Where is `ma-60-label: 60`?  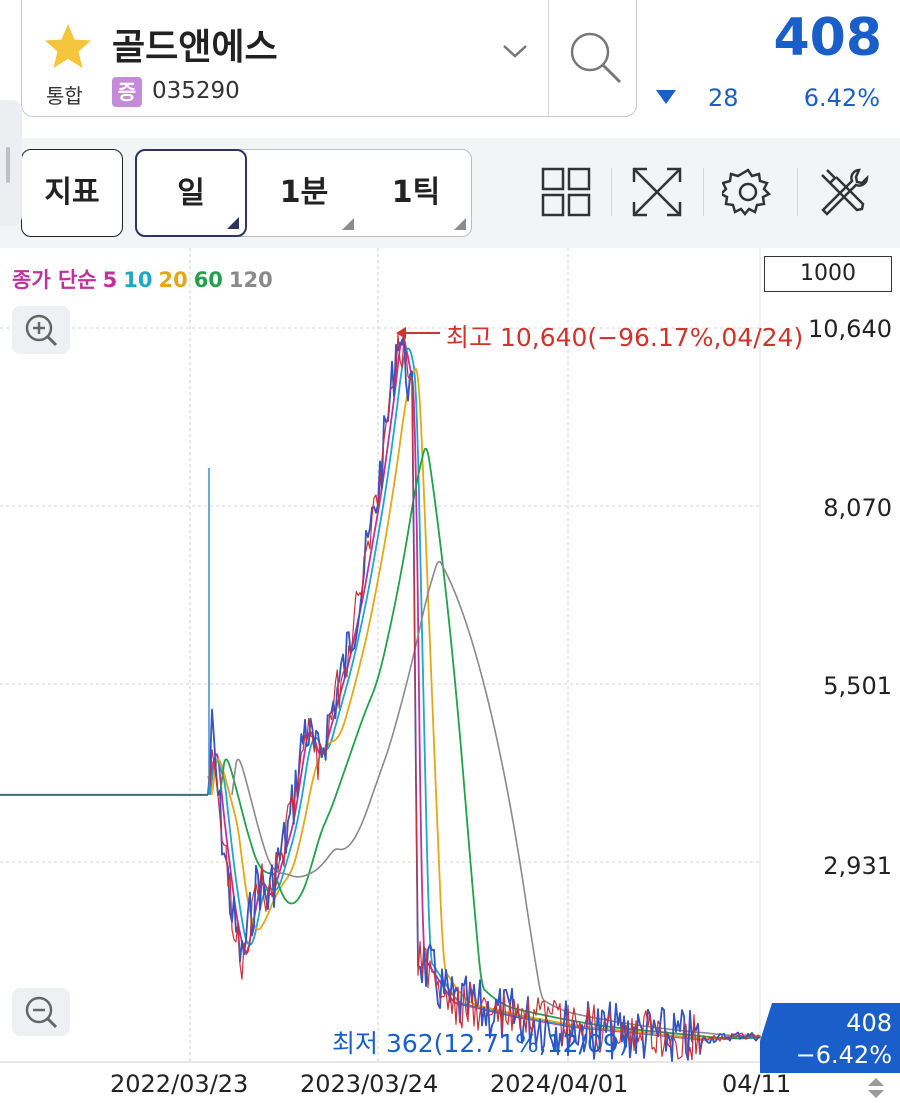
ma-60-label: 60 is located at coordinates (208, 280).